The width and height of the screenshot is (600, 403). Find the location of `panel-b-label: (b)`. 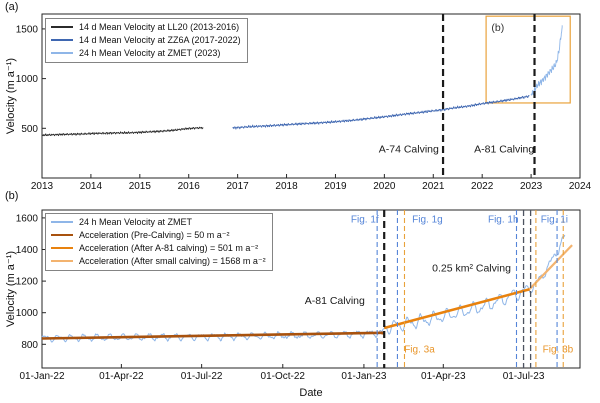

panel-b-label: (b) is located at coordinates (12, 196).